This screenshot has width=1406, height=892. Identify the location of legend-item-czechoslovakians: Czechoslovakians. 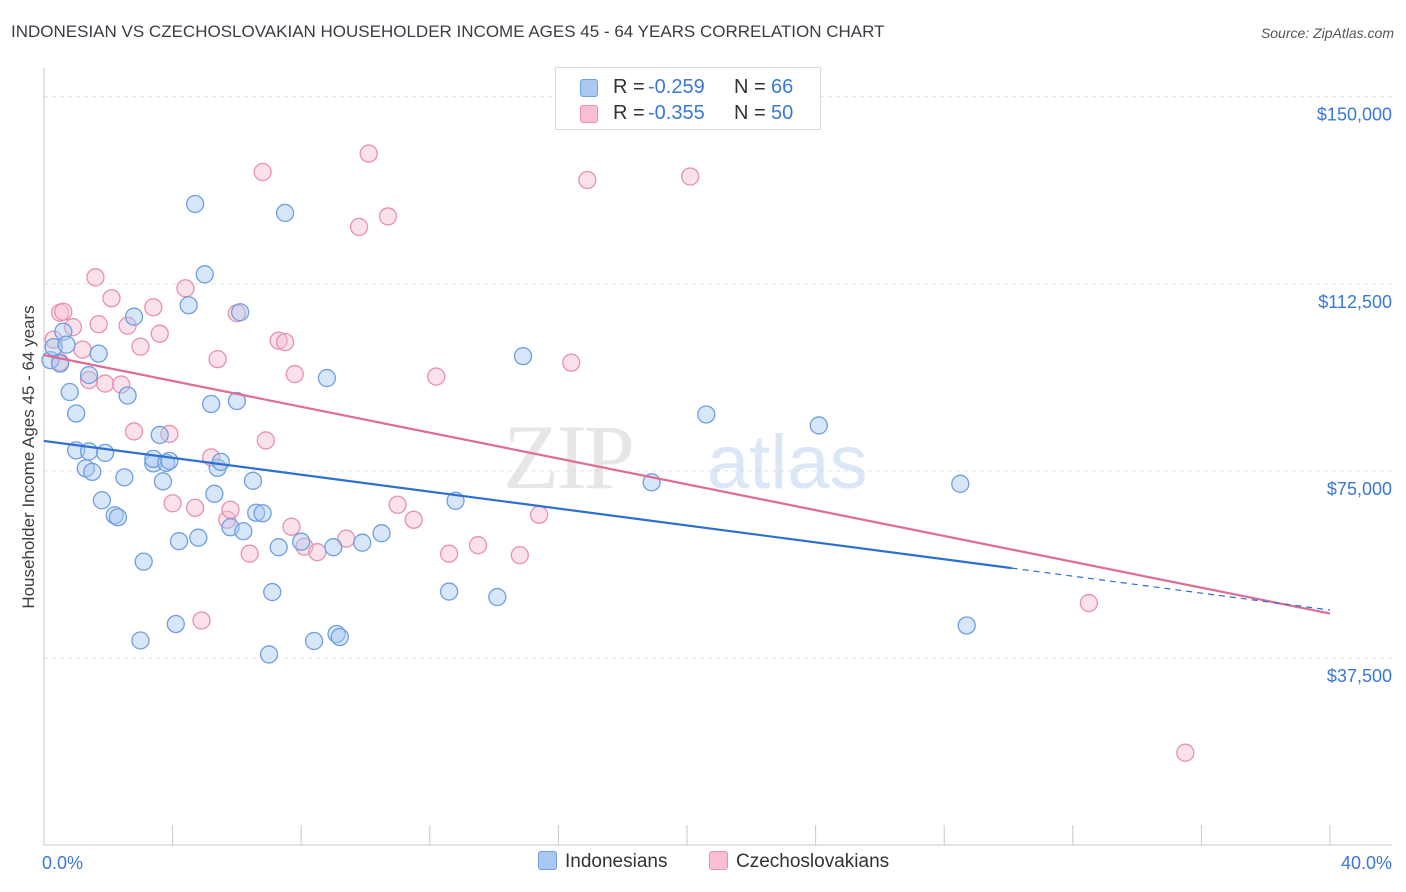
(799, 862).